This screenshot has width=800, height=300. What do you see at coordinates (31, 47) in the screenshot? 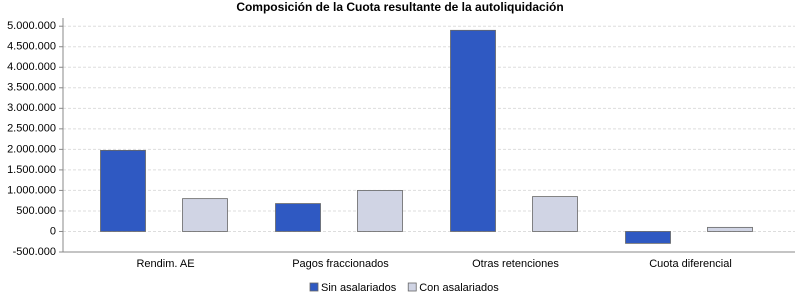
I see `y-tick-label: 4.500.000` at bounding box center [31, 47].